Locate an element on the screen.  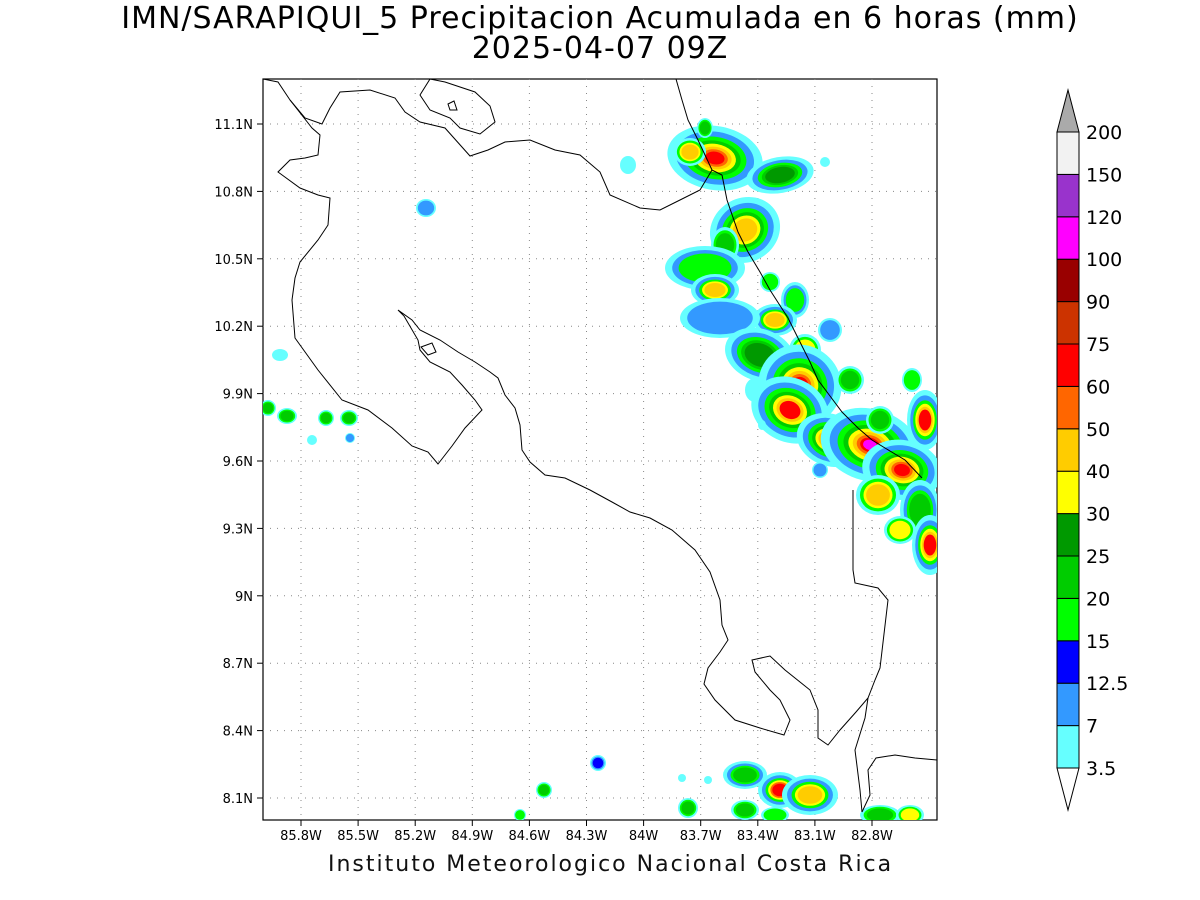
lon-tick-label: 83.7W is located at coordinates (701, 836).